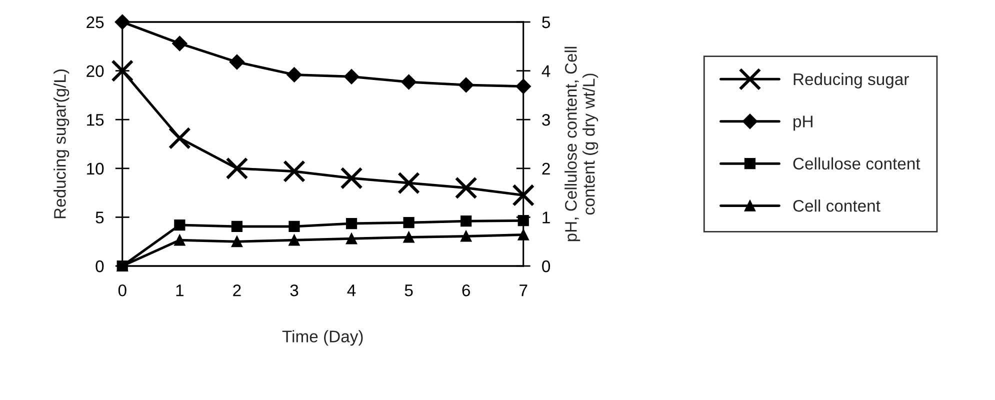 The height and width of the screenshot is (400, 995). Describe the element at coordinates (95, 22) in the screenshot. I see `y-tick-label: 25` at that location.